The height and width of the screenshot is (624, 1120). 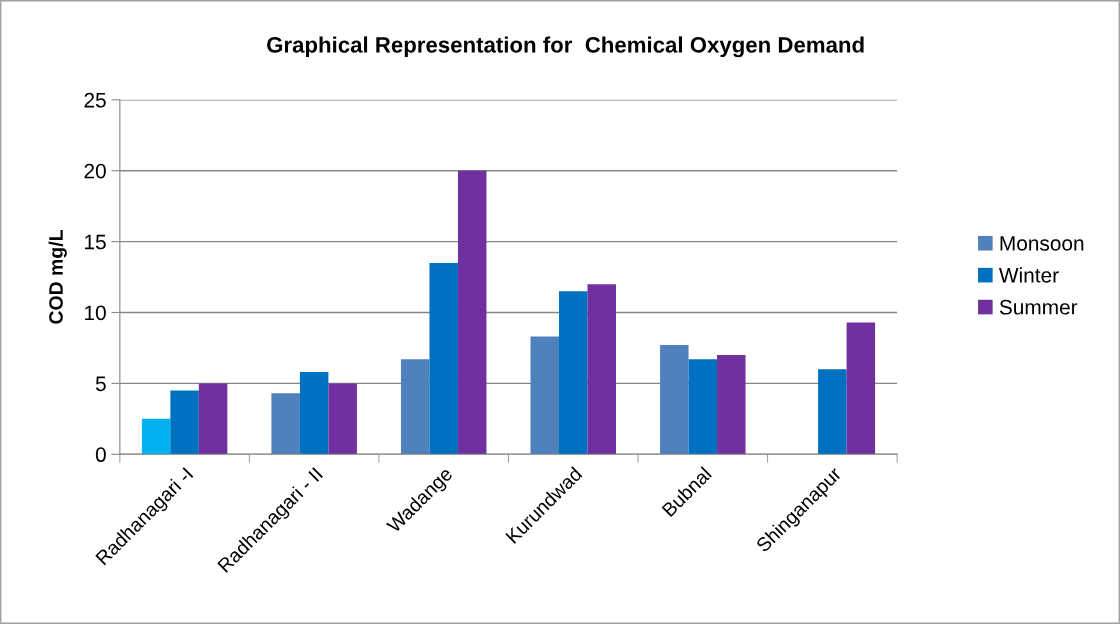 What do you see at coordinates (95, 171) in the screenshot?
I see `y-tick-label: 20` at bounding box center [95, 171].